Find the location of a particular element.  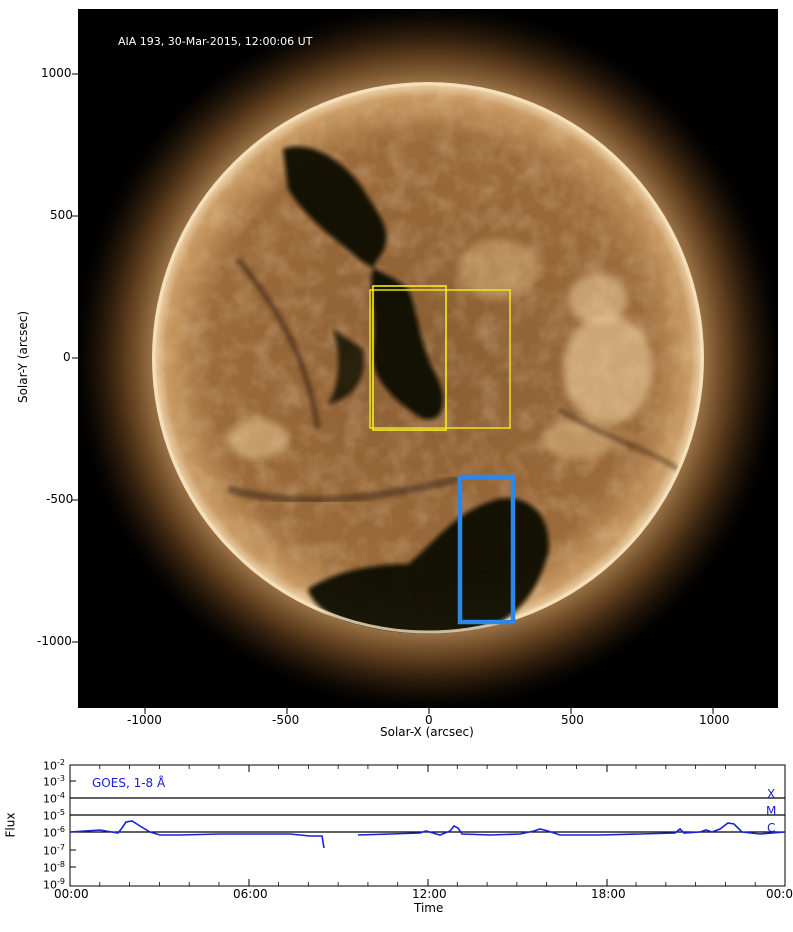

yellow-box-wide is located at coordinates (440, 359).